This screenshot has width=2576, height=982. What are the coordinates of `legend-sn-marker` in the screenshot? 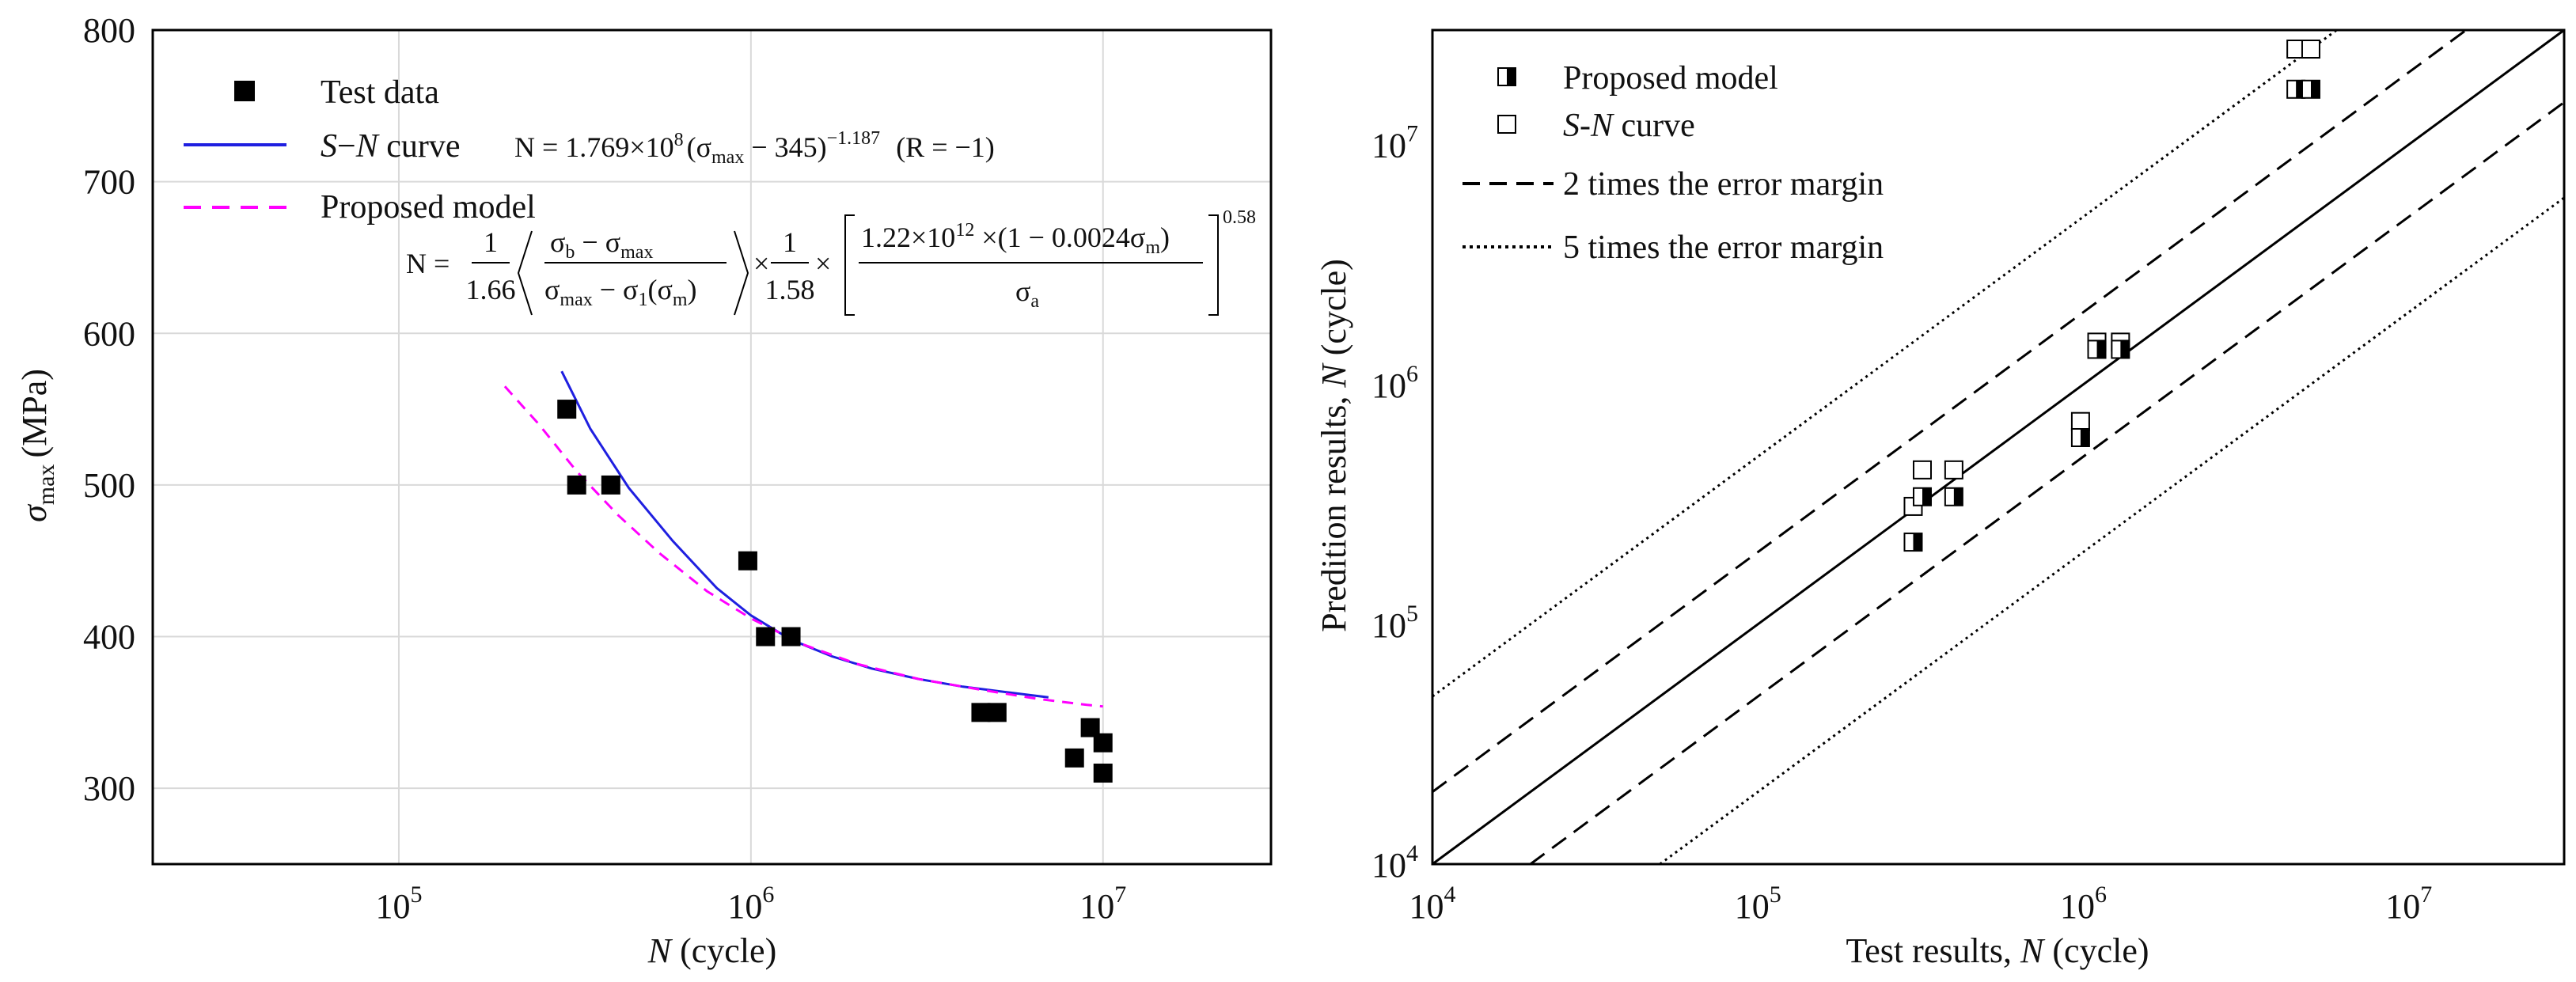 It's located at (1506, 124).